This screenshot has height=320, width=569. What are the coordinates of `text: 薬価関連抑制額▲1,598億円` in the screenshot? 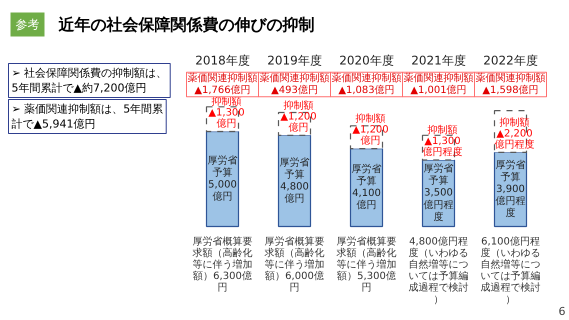 It's located at (511, 84).